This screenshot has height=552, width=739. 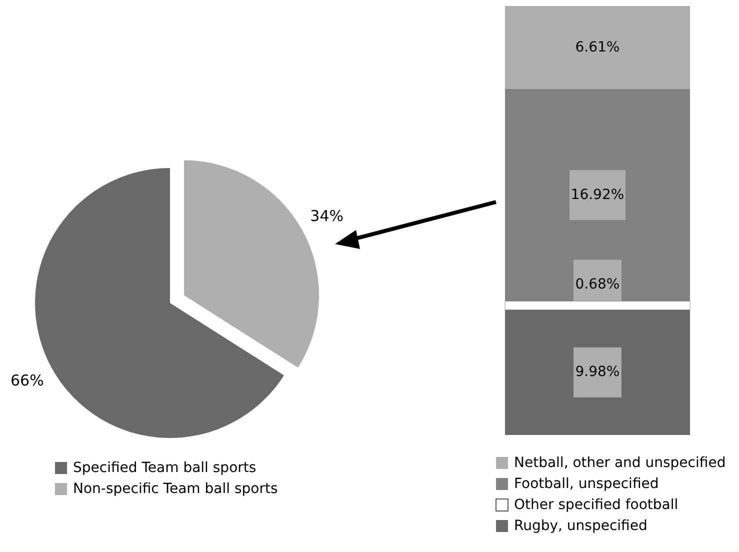 What do you see at coordinates (27, 381) in the screenshot?
I see `data-label: 66%` at bounding box center [27, 381].